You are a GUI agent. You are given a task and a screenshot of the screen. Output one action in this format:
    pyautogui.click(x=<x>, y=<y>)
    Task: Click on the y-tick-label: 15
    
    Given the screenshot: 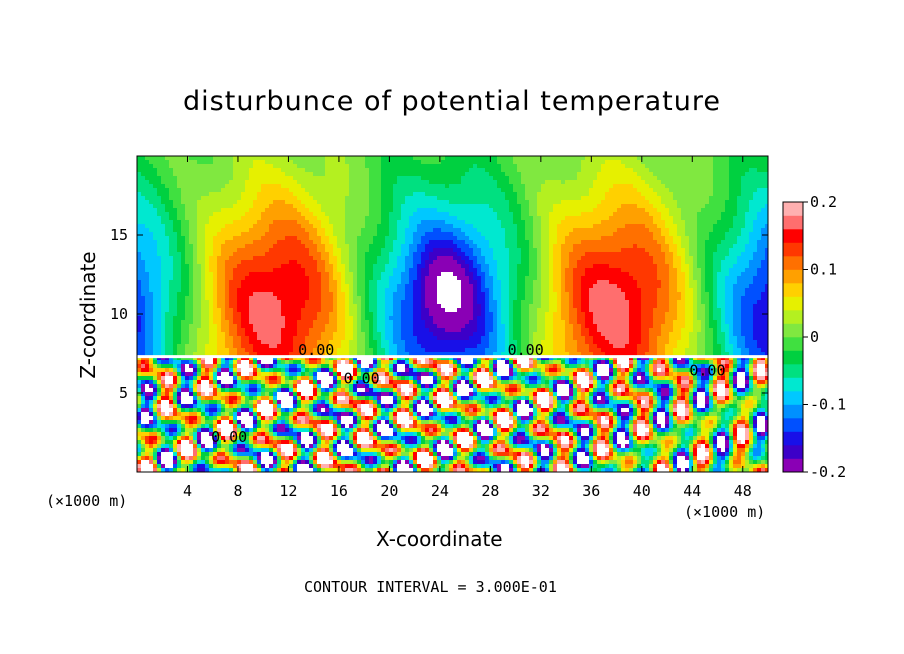 What is the action you would take?
    pyautogui.click(x=119, y=235)
    